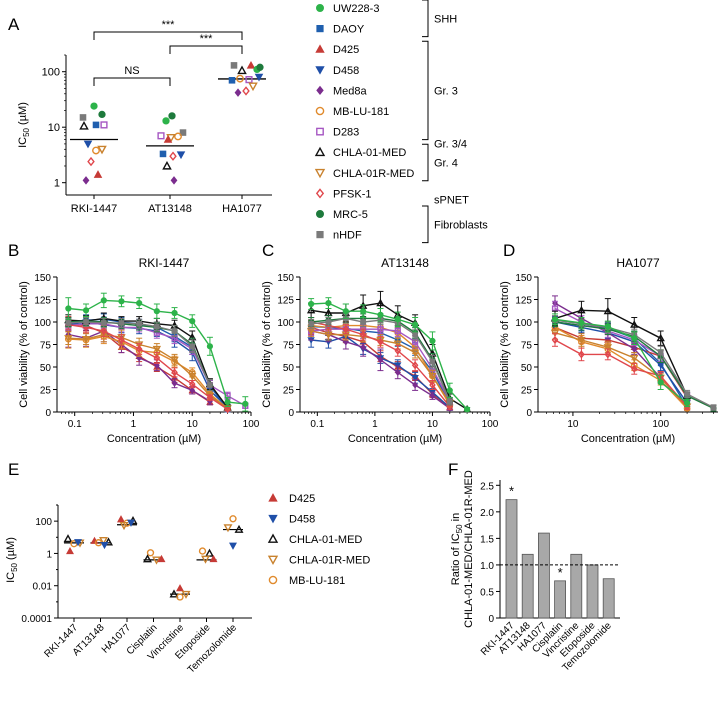 The height and width of the screenshot is (701, 727). I want to click on legend-entry-d425: D425, so click(302, 499).